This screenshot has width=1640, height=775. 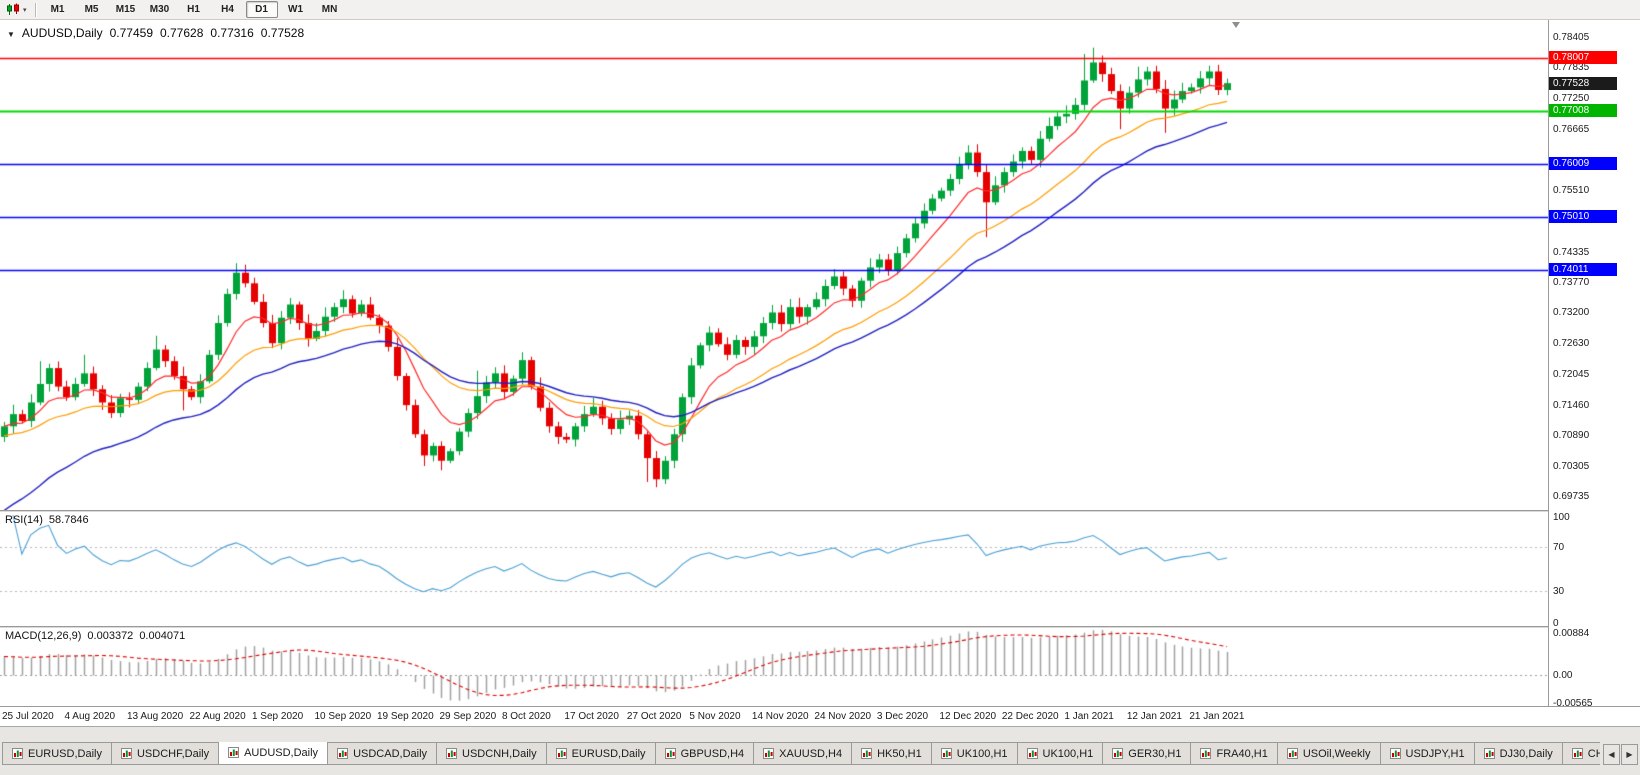 I want to click on timeframe-button-m30: M30, so click(x=159, y=9).